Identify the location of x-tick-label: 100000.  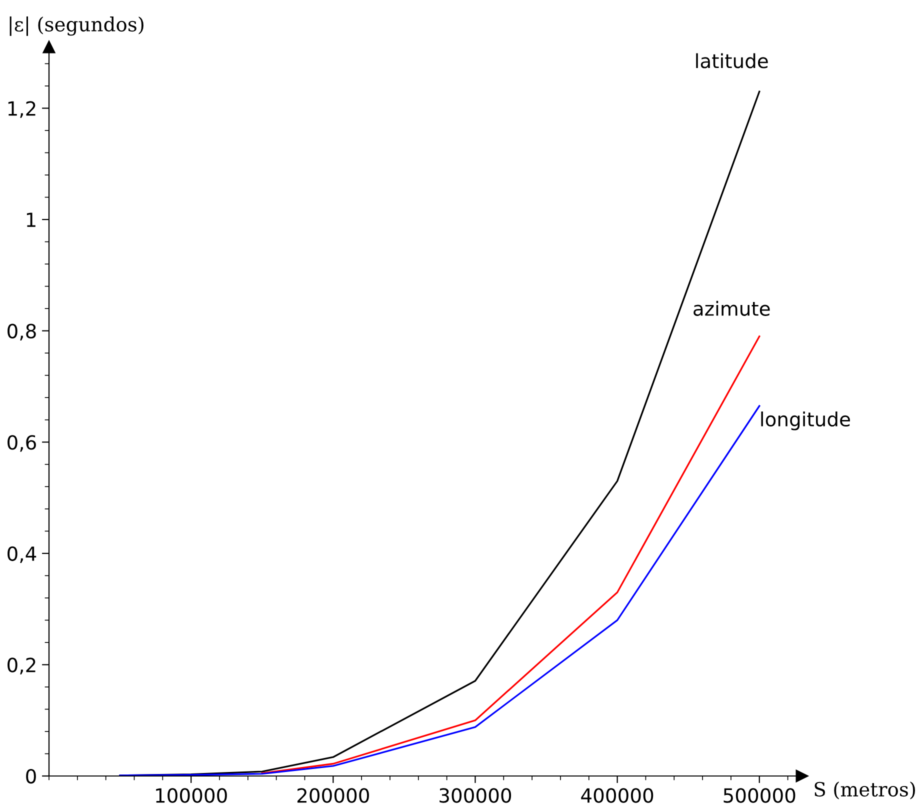
(191, 795).